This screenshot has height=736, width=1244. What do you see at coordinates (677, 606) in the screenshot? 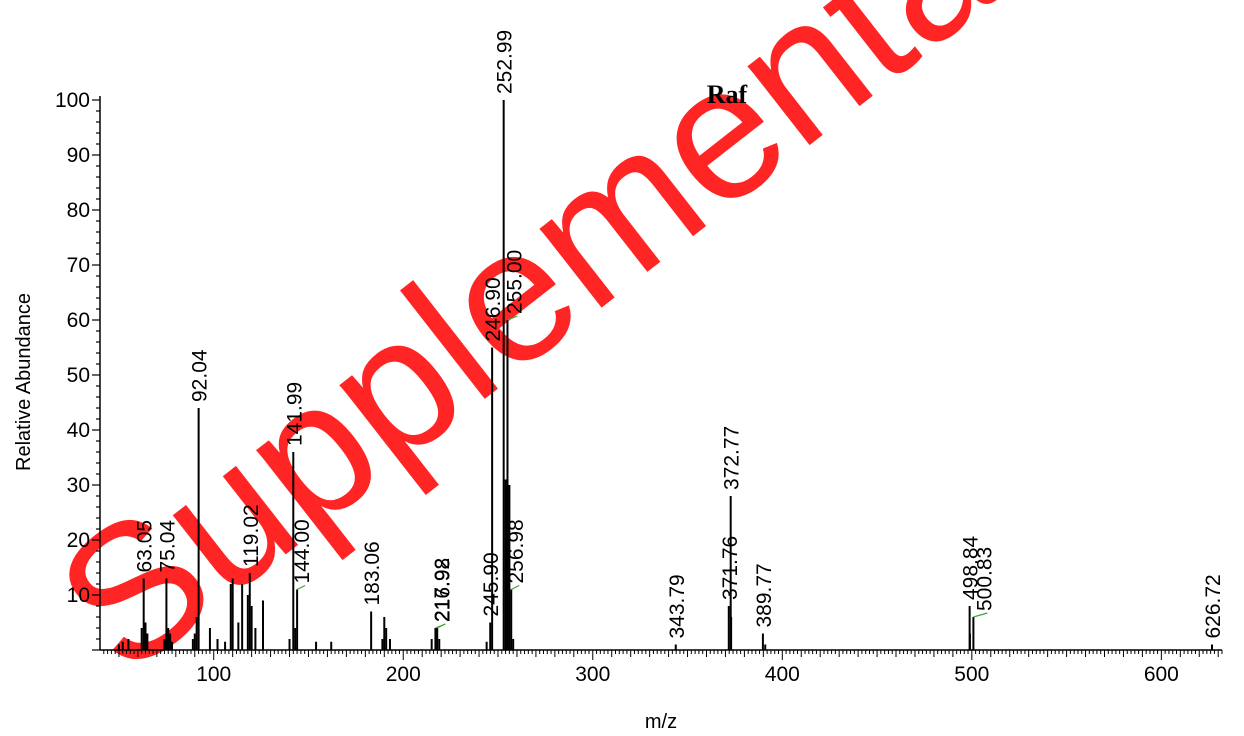
I see `peak-label: 343.79` at bounding box center [677, 606].